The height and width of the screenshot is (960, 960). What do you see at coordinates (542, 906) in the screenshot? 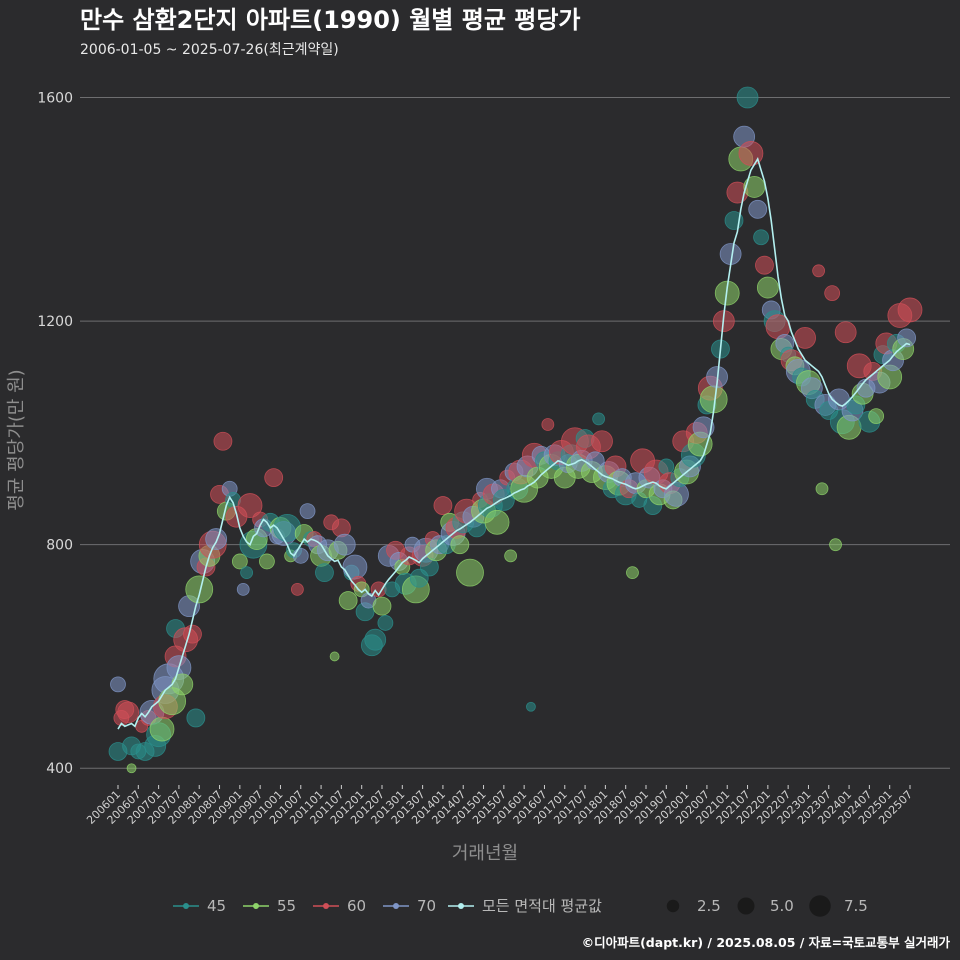
I see `legend-label-모든 면적대 평균값: 모든 면적대 평균값` at bounding box center [542, 906].